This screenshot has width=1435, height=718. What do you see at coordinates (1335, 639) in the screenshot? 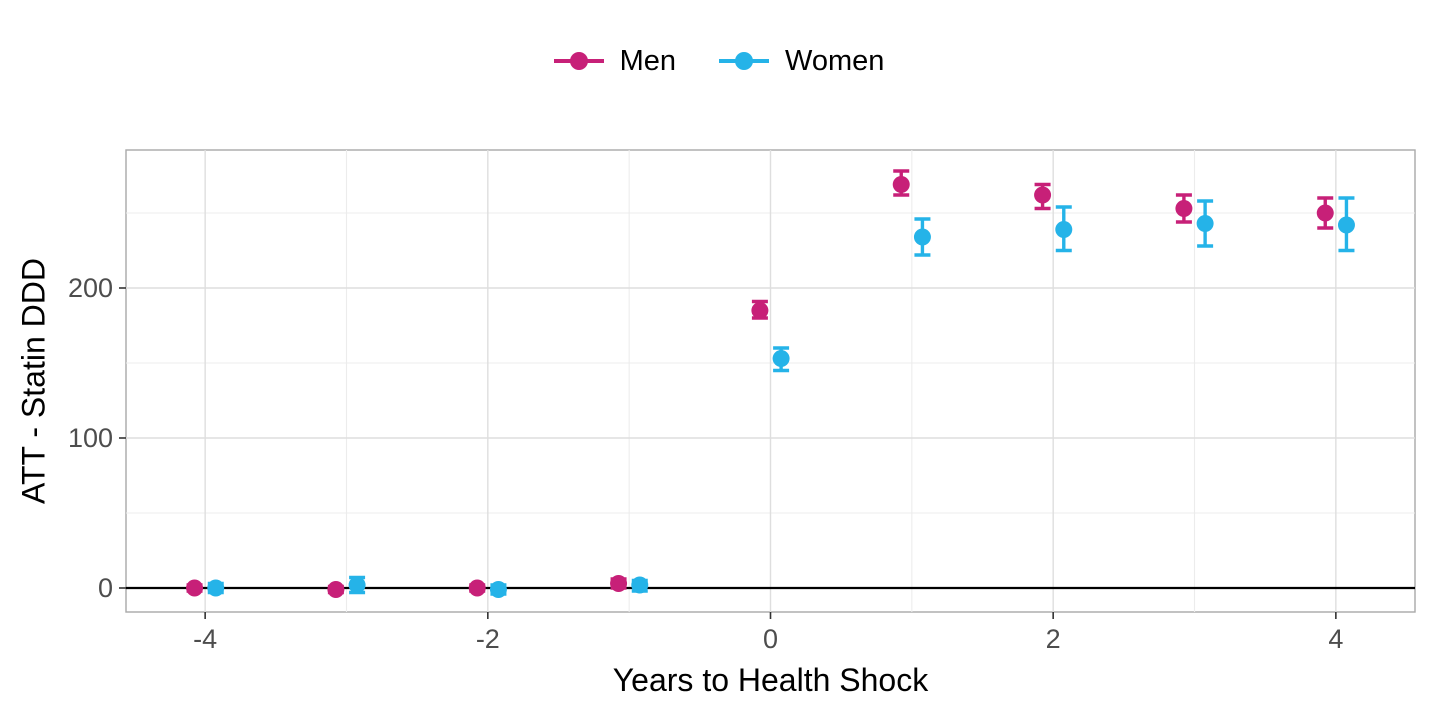
I see `x-tick-label: 4` at bounding box center [1335, 639].